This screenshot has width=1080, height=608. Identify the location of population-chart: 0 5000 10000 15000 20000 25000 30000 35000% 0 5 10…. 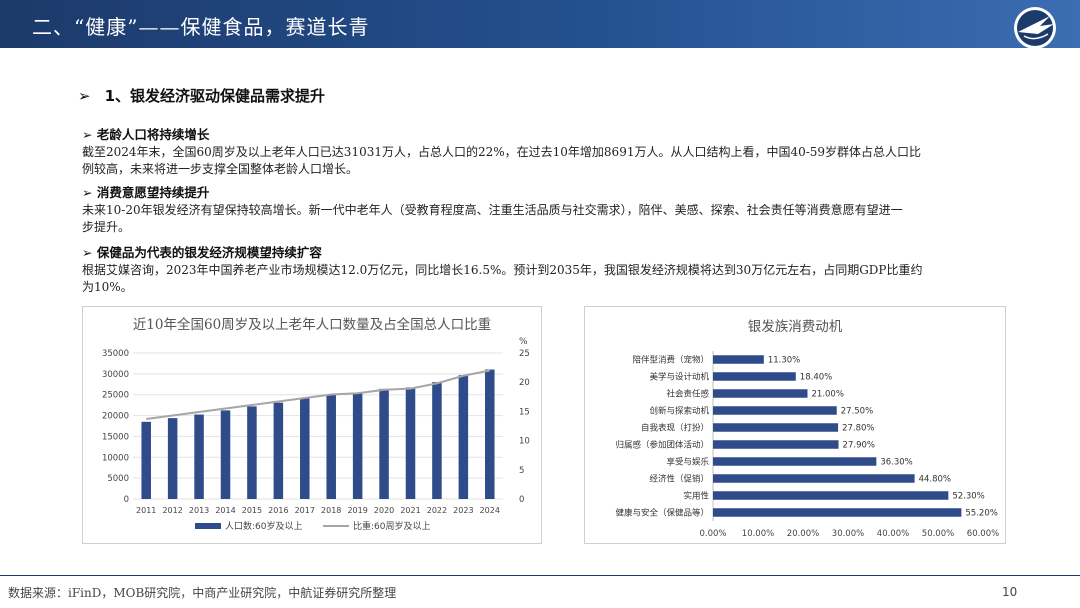
(316, 434).